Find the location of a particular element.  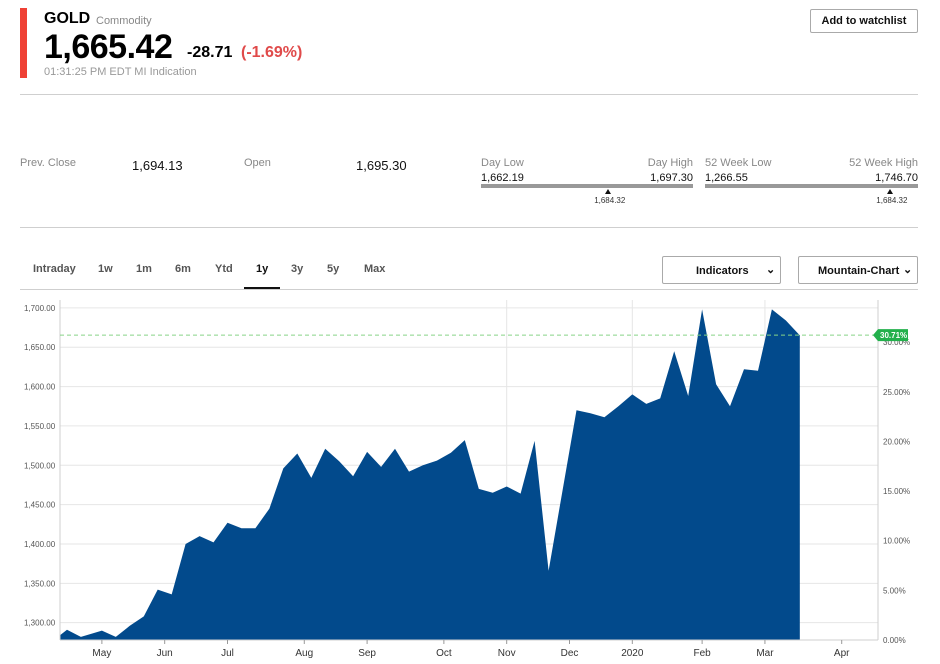

x-tick-label: Apr is located at coordinates (842, 653).